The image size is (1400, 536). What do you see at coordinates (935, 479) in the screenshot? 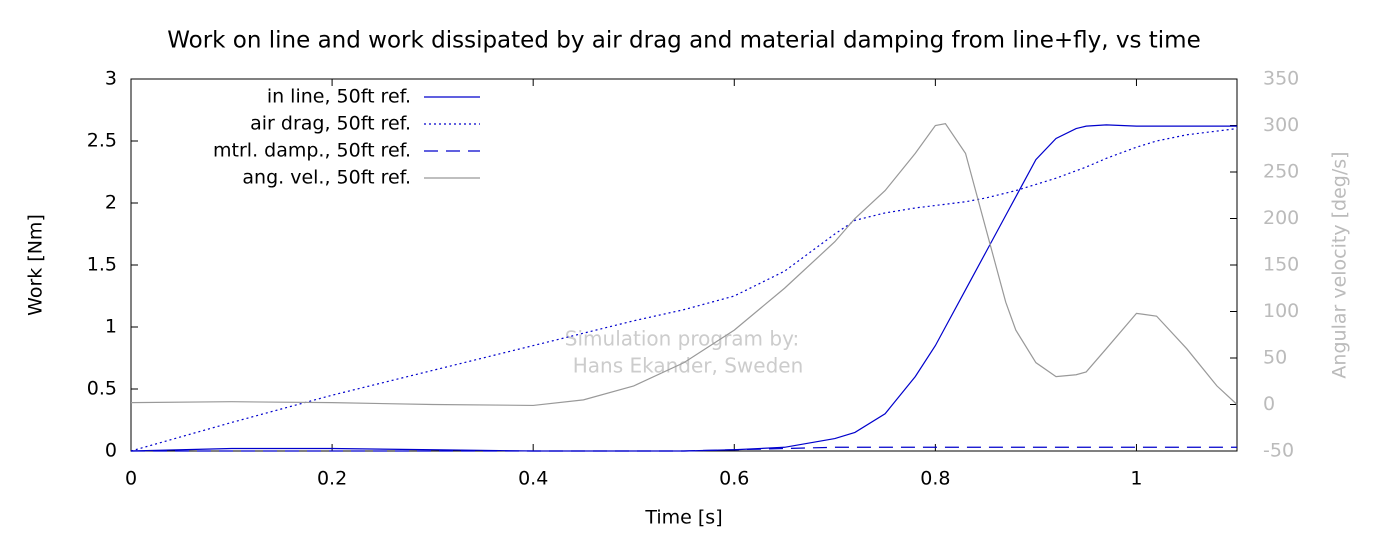
I see `x-tick-label: 0.8` at bounding box center [935, 479].